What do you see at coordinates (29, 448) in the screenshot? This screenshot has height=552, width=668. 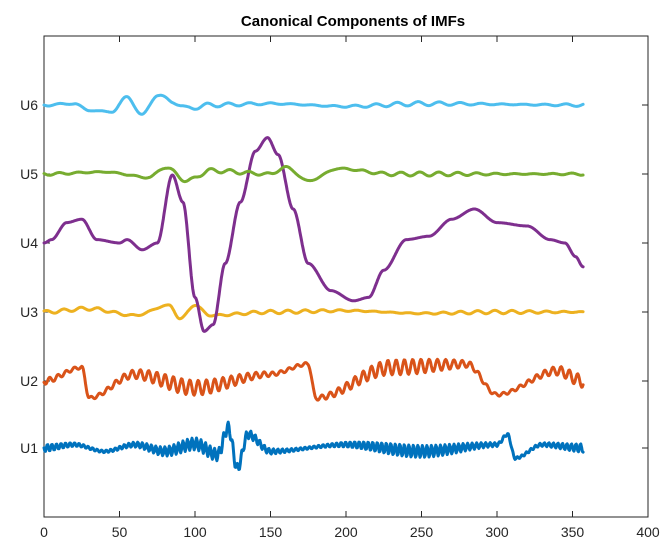 I see `y-tick-label-u1: U1` at bounding box center [29, 448].